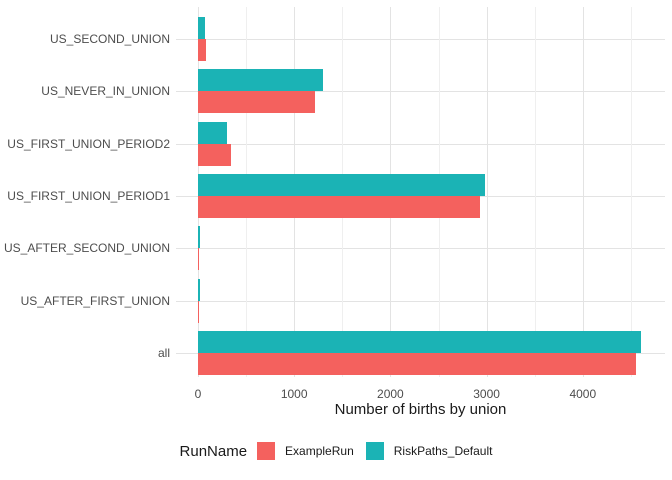 The image size is (672, 480). What do you see at coordinates (95, 300) in the screenshot?
I see `y-axis-label: US_AFTER_FIRST_UNION` at bounding box center [95, 300].